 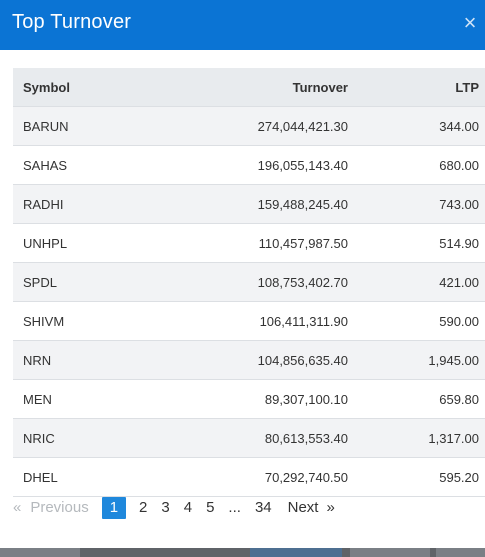 I want to click on table-row: SHIVM 106,411,311.90 590.00, so click(x=249, y=321).